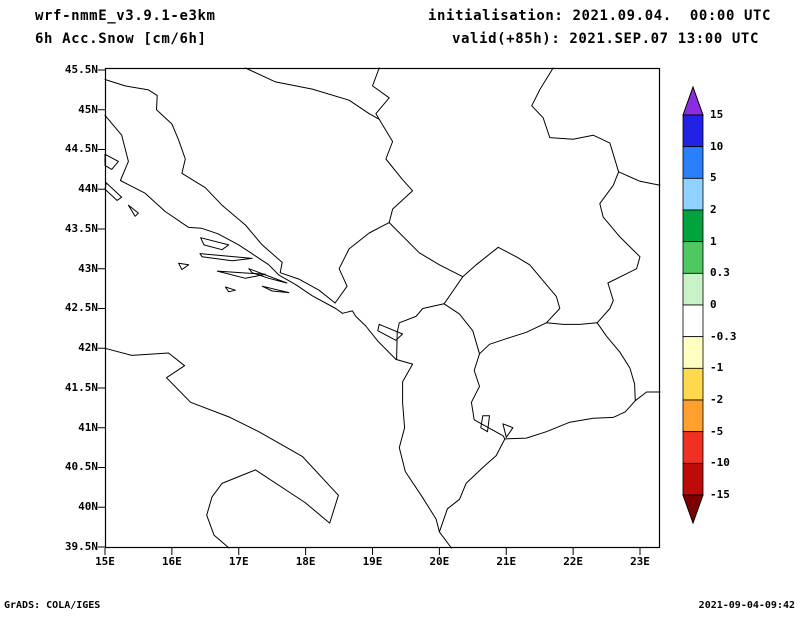  What do you see at coordinates (461, 329) in the screenshot?
I see `border-kosovo-albania` at bounding box center [461, 329].